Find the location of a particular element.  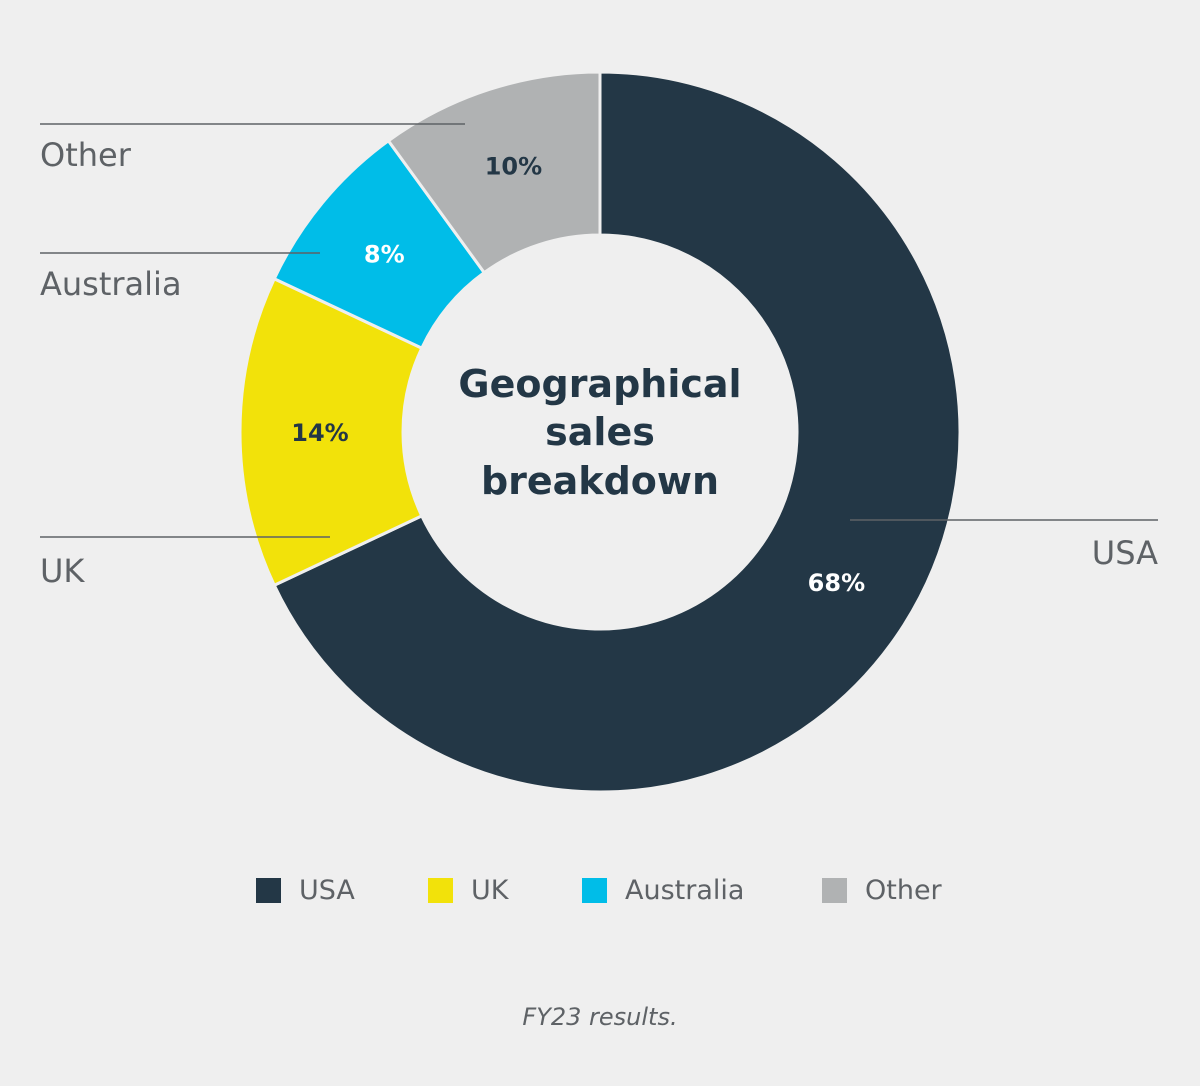

legend-swatch-other is located at coordinates (834, 890).